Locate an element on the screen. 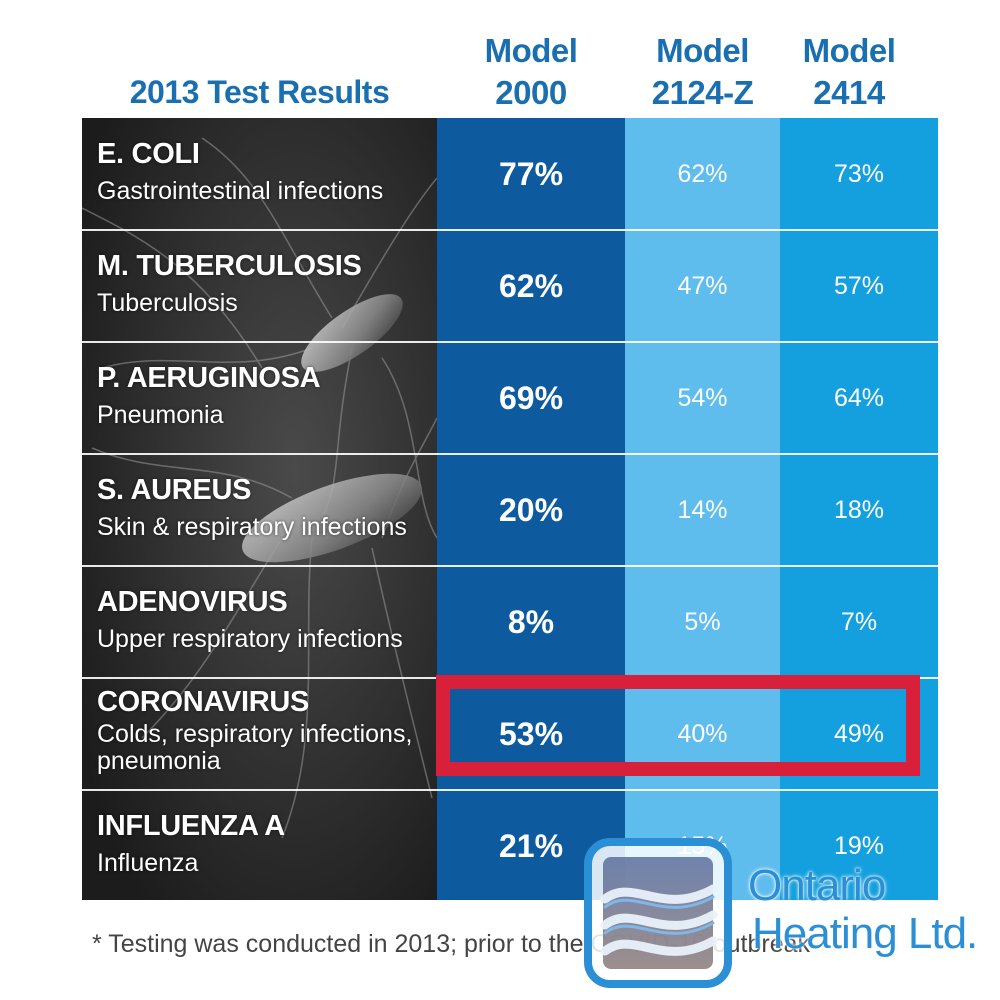 The height and width of the screenshot is (1000, 1000). column-header-line2: 2000 is located at coordinates (531, 92).